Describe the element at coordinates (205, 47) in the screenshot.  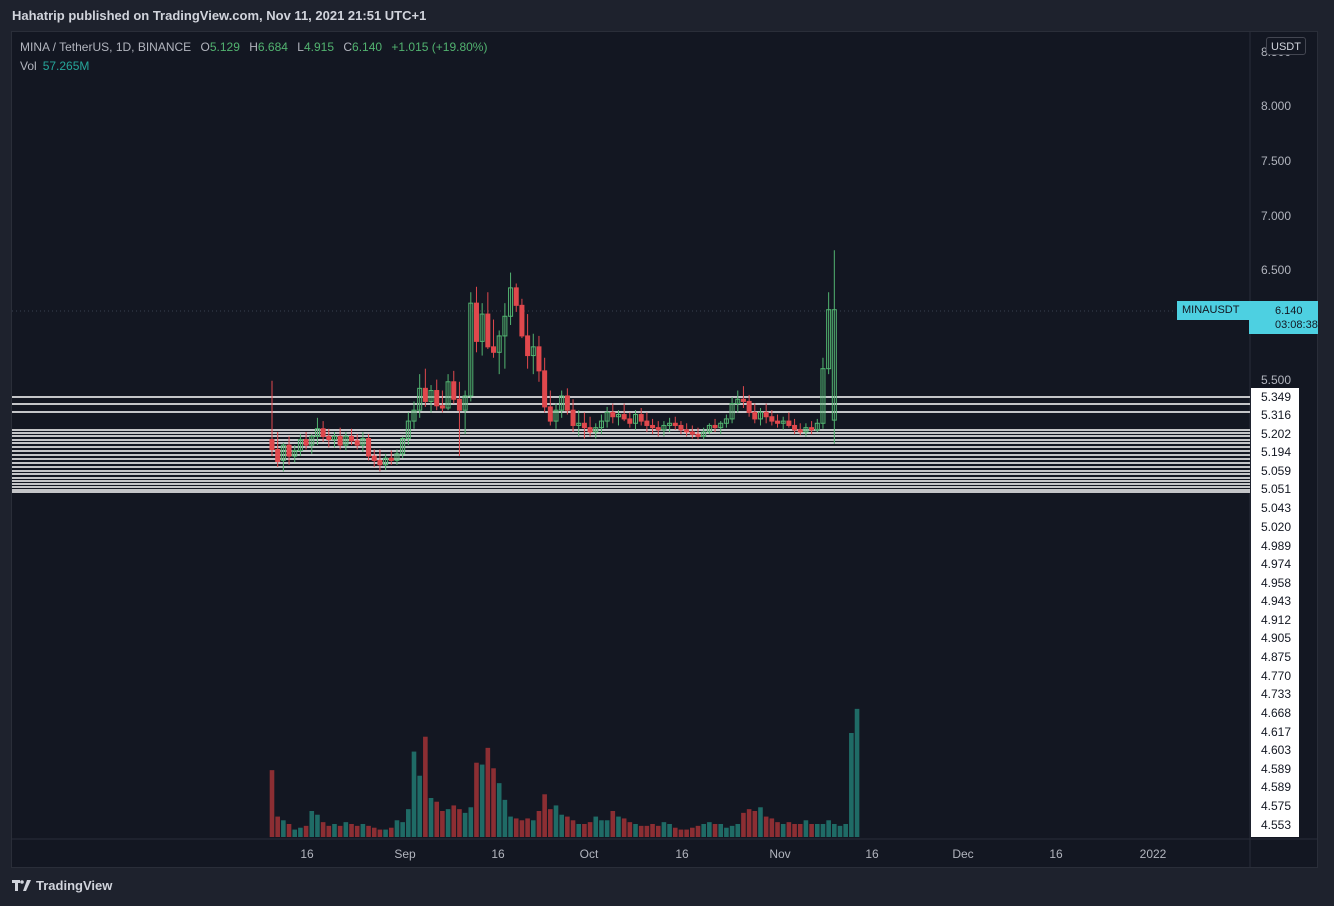
I see `open-label: O` at that location.